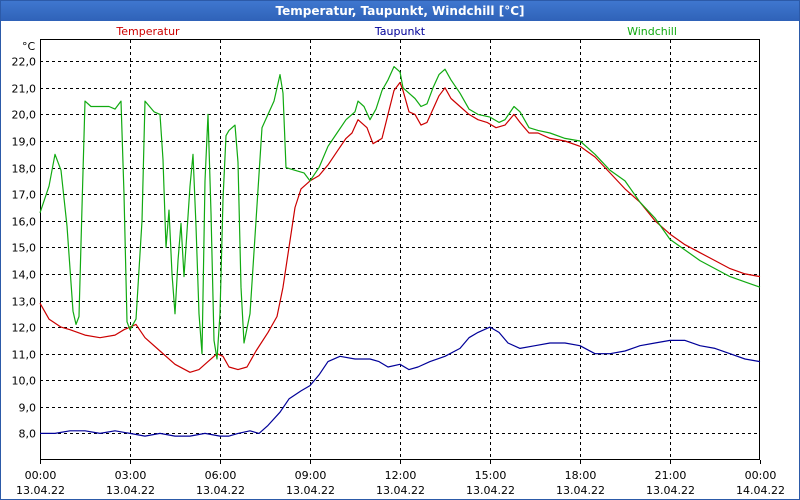 Image resolution: width=800 pixels, height=500 pixels. What do you see at coordinates (581, 475) in the screenshot?
I see `x-tick-time: 18:00` at bounding box center [581, 475].